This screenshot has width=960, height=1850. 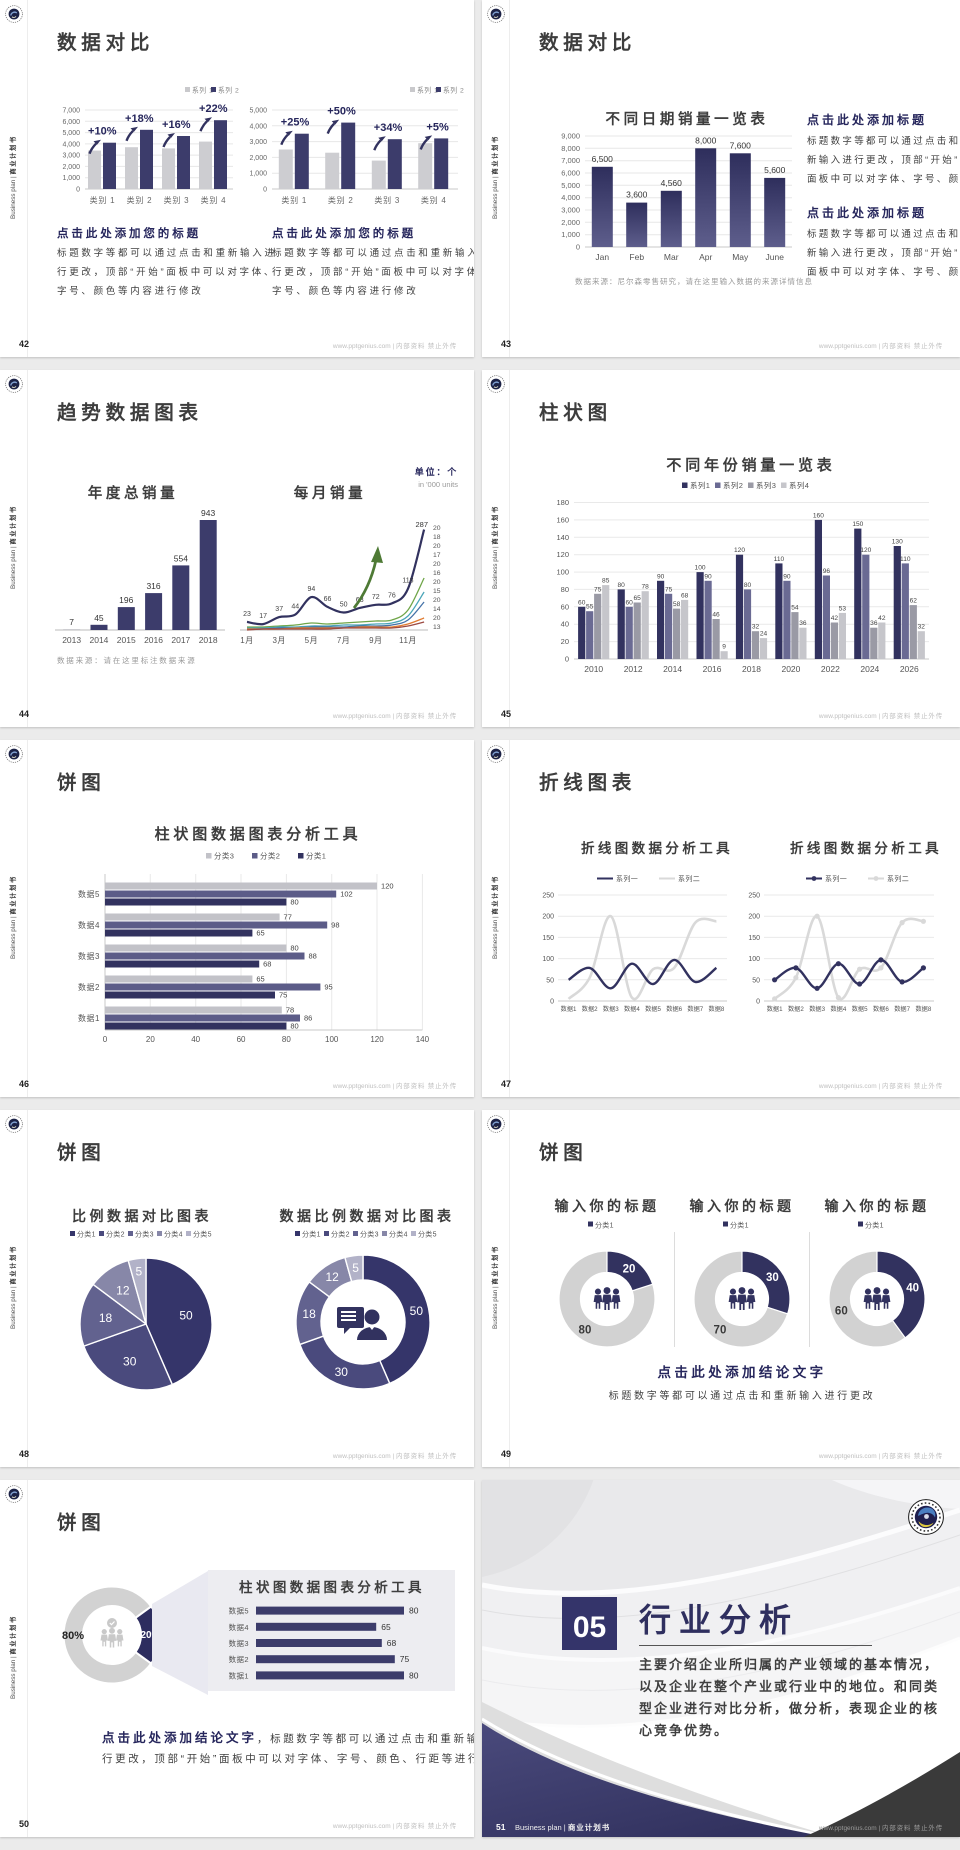 What do you see at coordinates (377, 1039) in the screenshot?
I see `svg-text: 120` at bounding box center [377, 1039].